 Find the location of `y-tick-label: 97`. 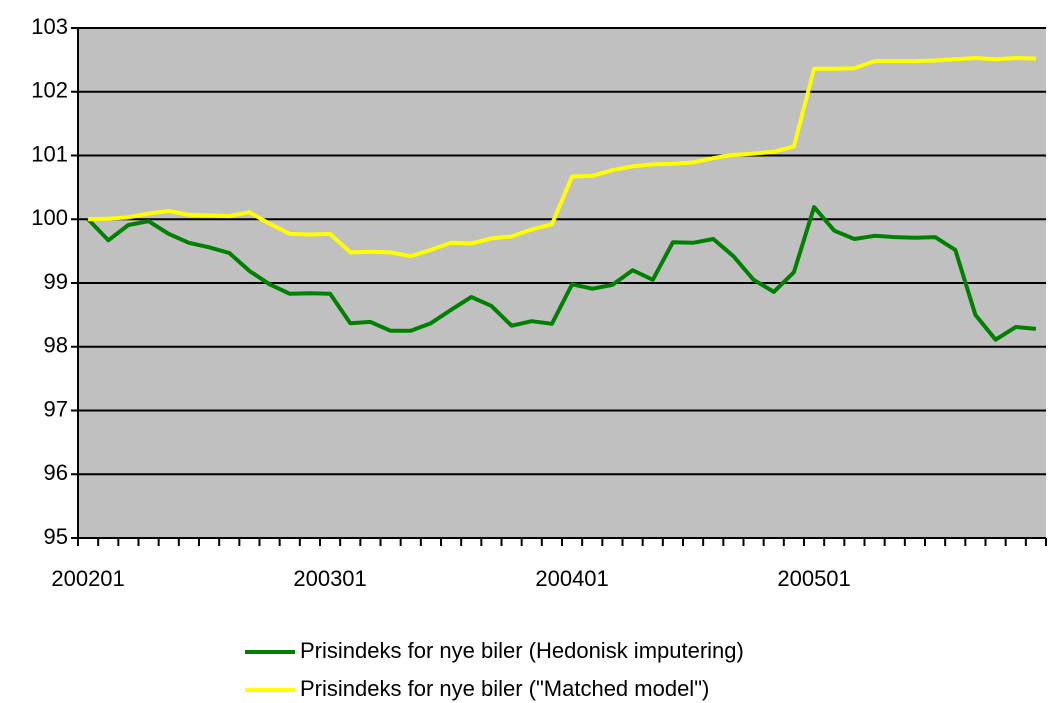

y-tick-label: 97 is located at coordinates (56, 408).